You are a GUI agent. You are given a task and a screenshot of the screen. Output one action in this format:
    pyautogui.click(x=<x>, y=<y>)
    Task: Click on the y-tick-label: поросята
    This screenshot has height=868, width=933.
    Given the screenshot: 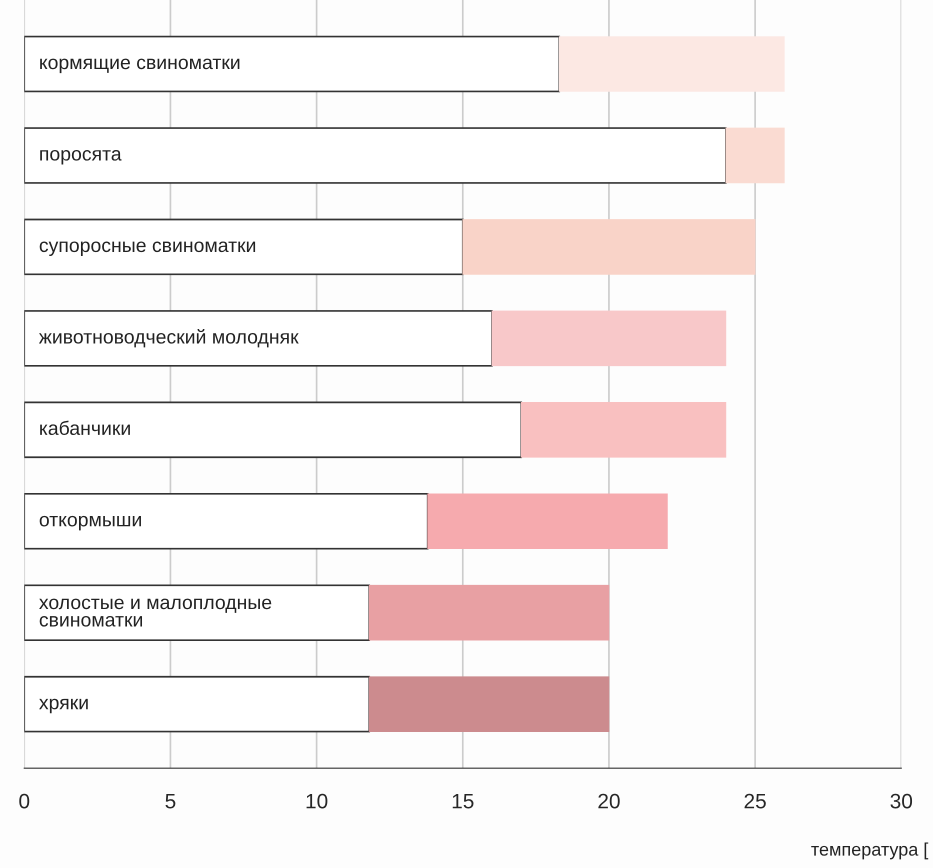 What is the action you would take?
    pyautogui.click(x=81, y=157)
    